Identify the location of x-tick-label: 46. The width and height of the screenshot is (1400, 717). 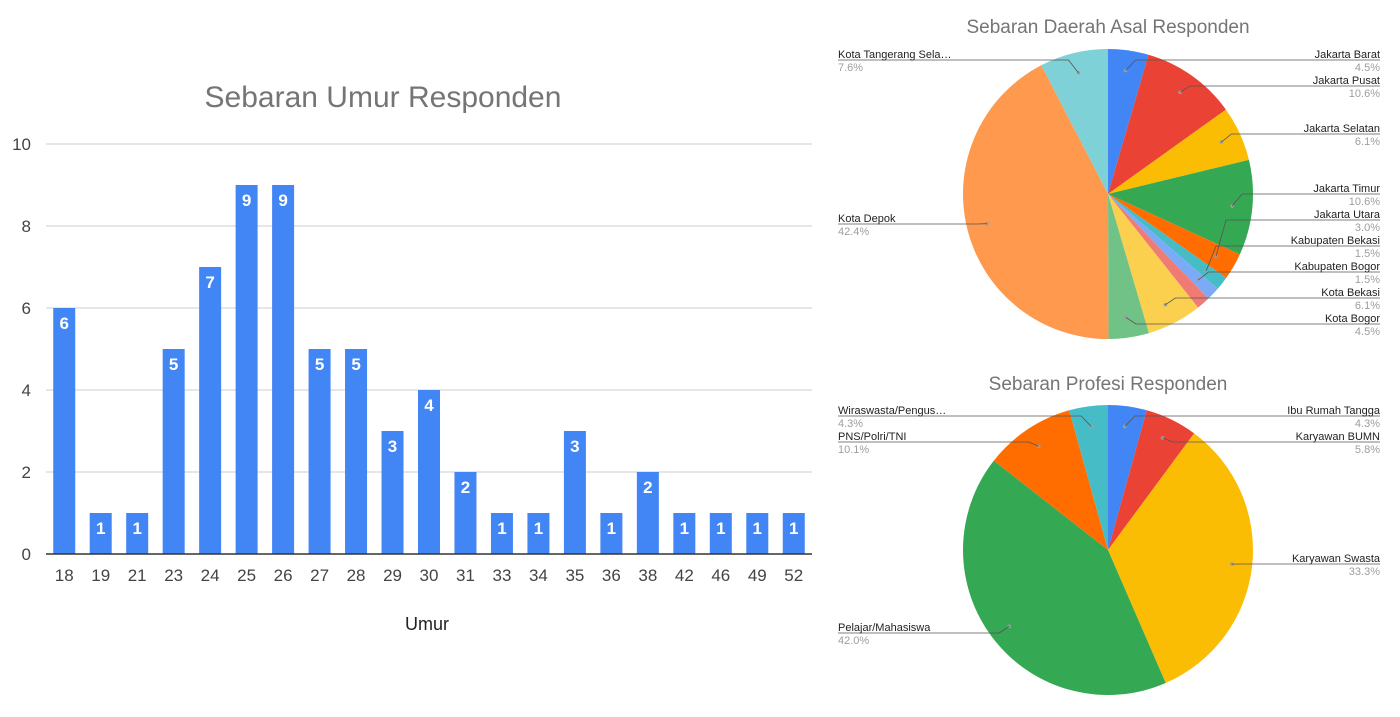
(720, 575).